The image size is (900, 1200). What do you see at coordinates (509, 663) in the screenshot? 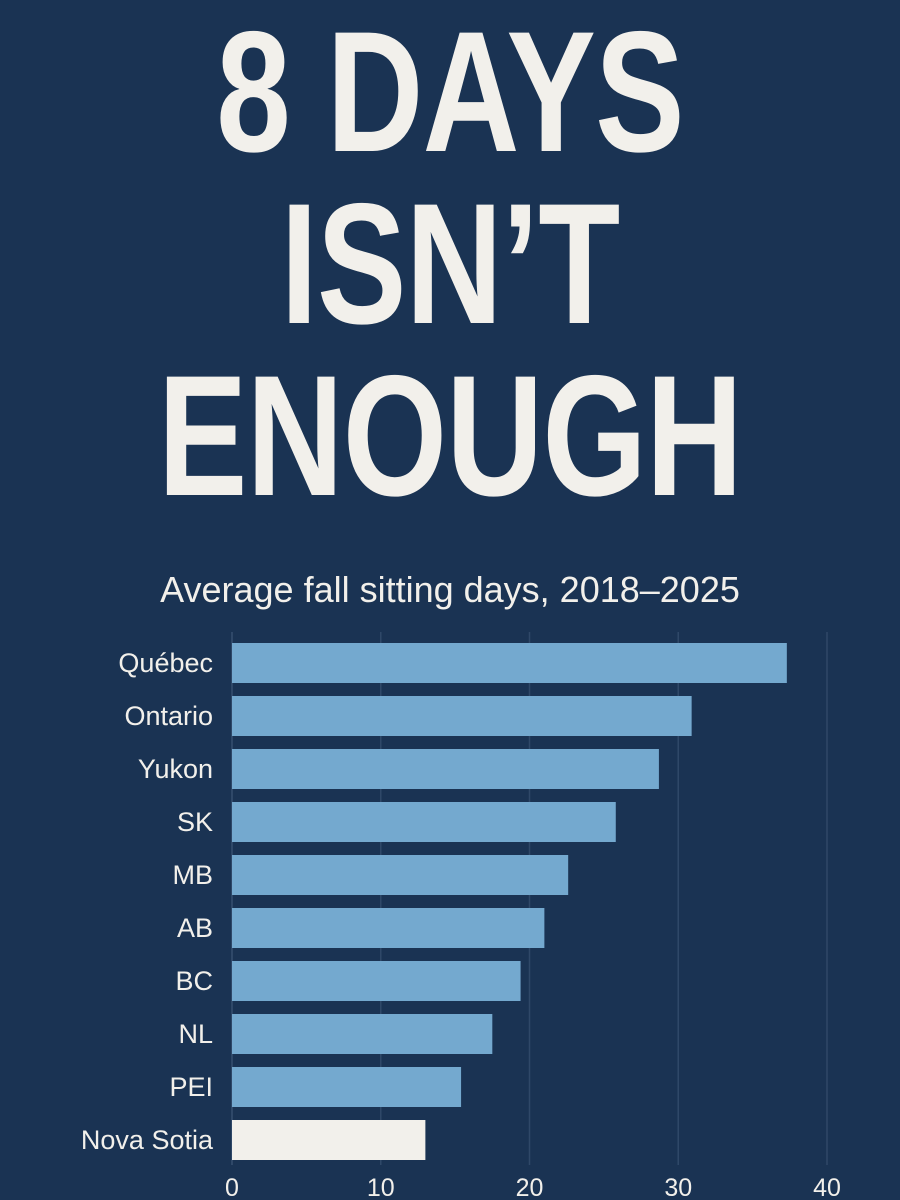
I see `bar-qu-bec` at bounding box center [509, 663].